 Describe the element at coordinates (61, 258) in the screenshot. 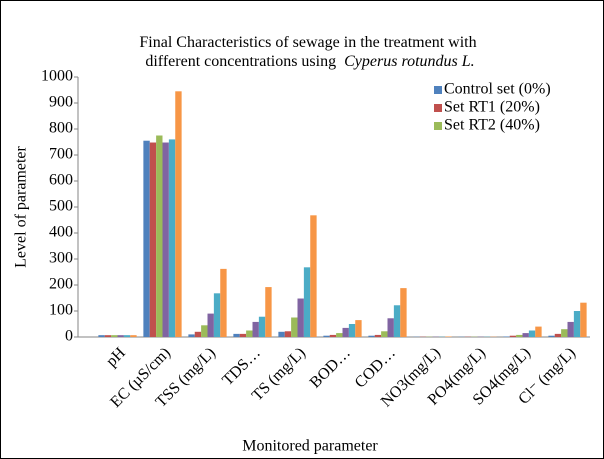

I see `y-tick-label: 300` at that location.